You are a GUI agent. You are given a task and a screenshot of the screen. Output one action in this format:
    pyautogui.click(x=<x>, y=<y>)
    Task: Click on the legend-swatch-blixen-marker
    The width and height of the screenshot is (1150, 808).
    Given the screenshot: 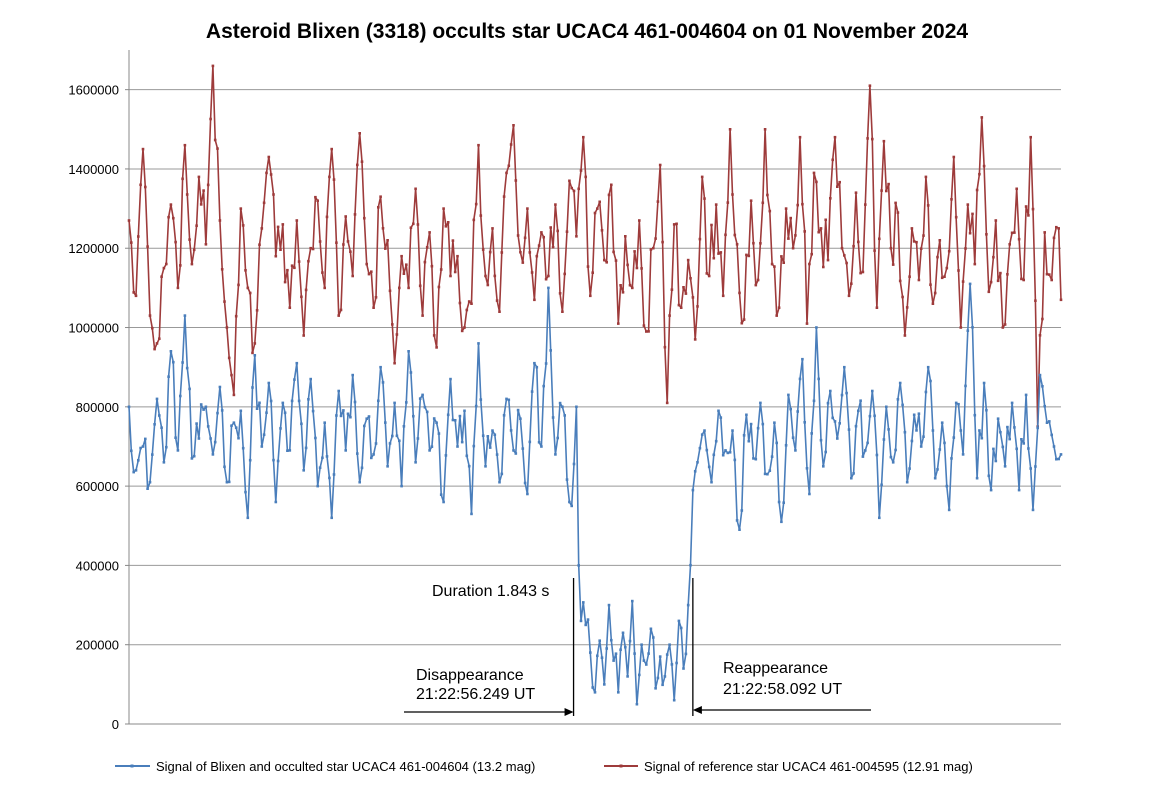 What is the action you would take?
    pyautogui.click(x=132, y=766)
    